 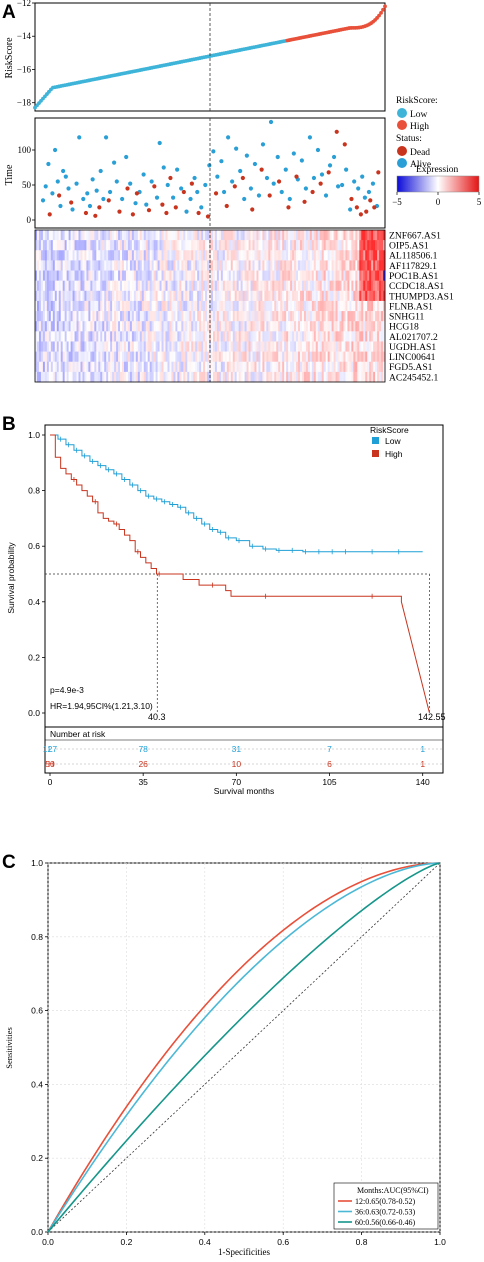 I want to click on time-tick-label: 100, so click(x=25, y=150).